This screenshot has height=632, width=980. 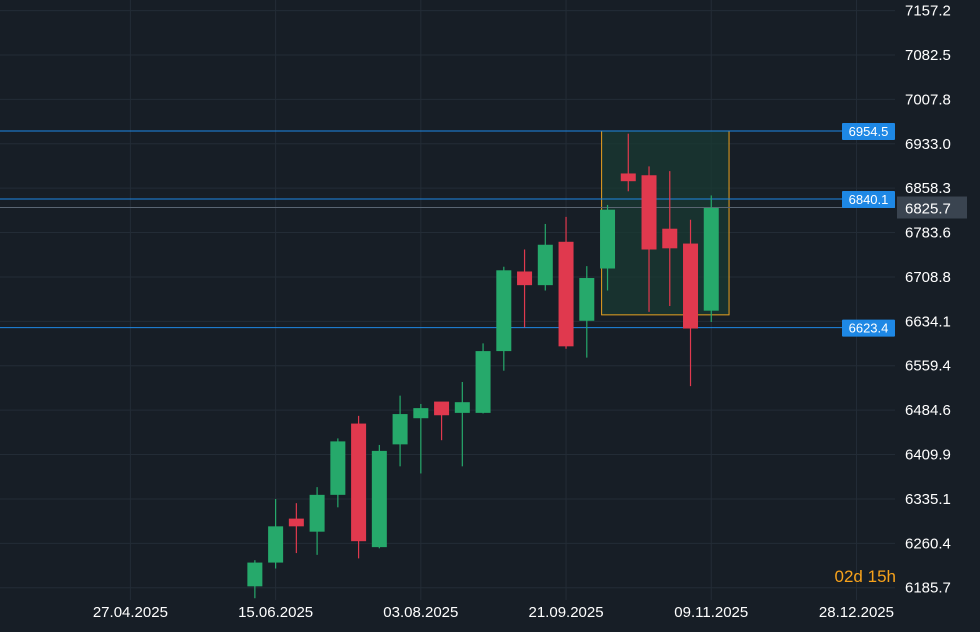 I want to click on price-tick-label: 6185.7, so click(x=928, y=588).